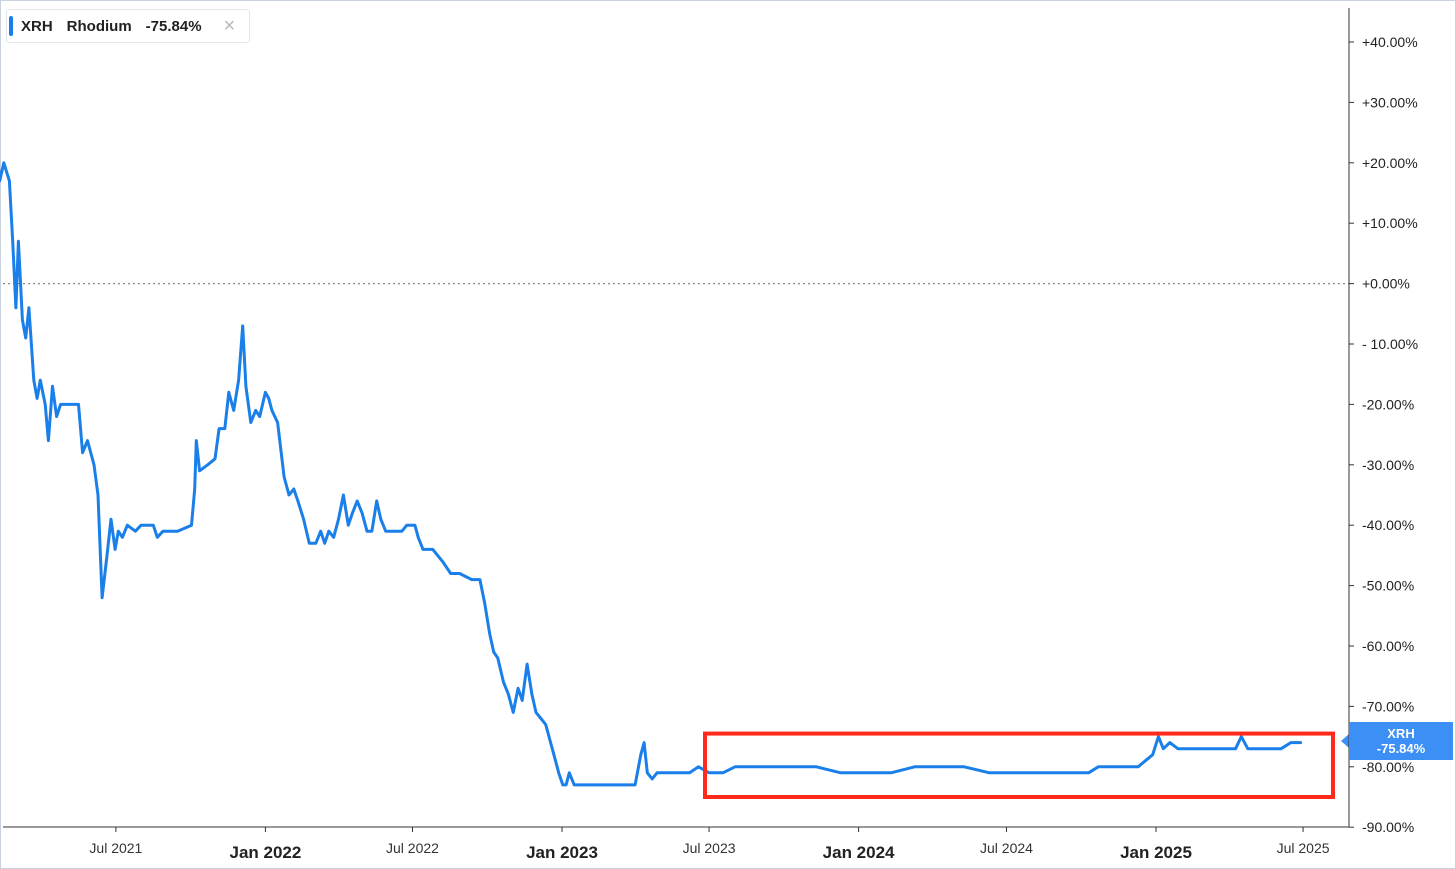  What do you see at coordinates (265, 852) in the screenshot?
I see `x-tick-label: Jan 2022` at bounding box center [265, 852].